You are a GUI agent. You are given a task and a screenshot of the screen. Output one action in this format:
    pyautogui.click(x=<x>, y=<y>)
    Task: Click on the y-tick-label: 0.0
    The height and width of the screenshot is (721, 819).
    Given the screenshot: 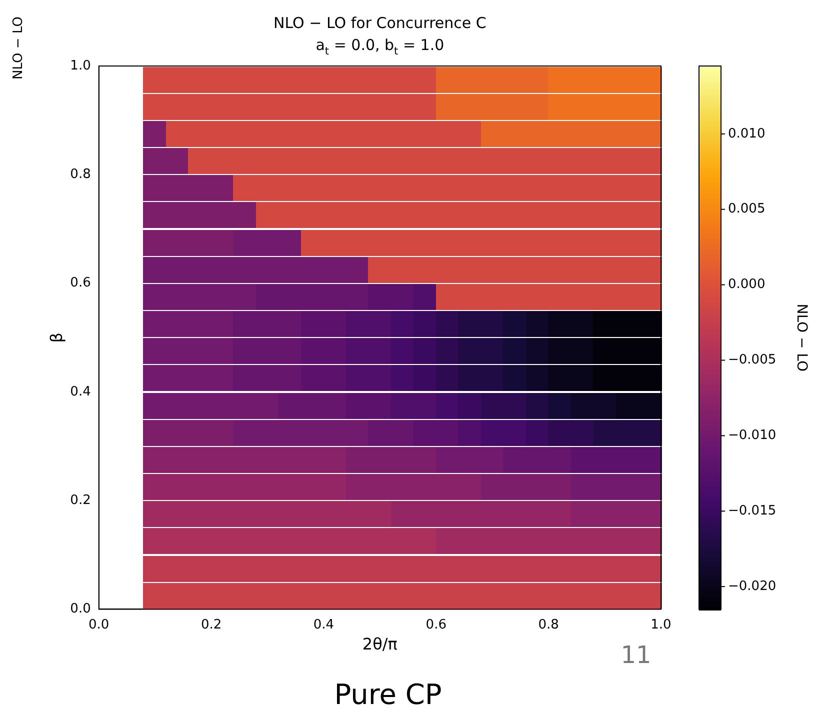 What is the action you would take?
    pyautogui.click(x=80, y=609)
    